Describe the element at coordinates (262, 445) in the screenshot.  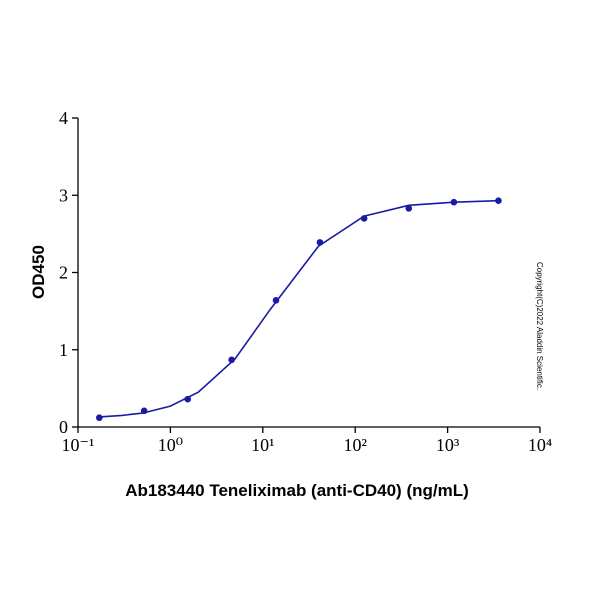
I see `x-tick-label: 10¹` at that location.